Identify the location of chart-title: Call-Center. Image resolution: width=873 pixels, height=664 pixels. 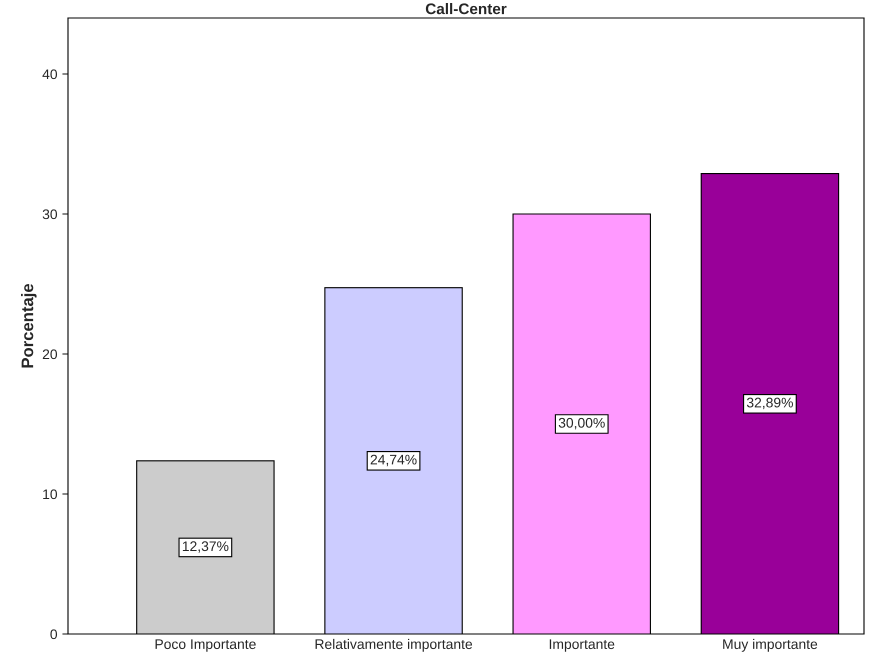
(466, 8).